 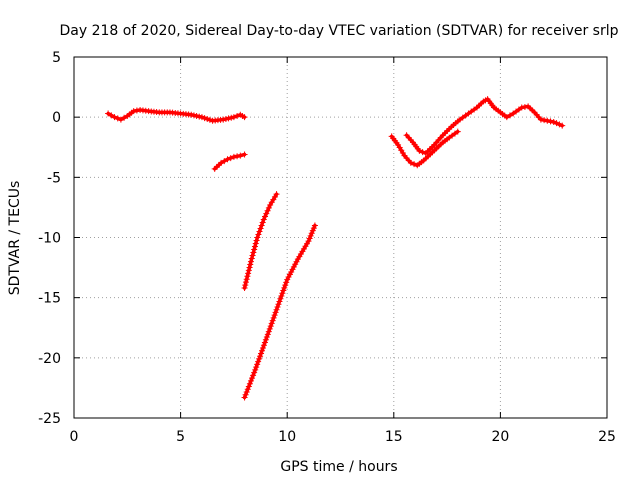 What do you see at coordinates (287, 437) in the screenshot?
I see `x-tick-label: 10` at bounding box center [287, 437].